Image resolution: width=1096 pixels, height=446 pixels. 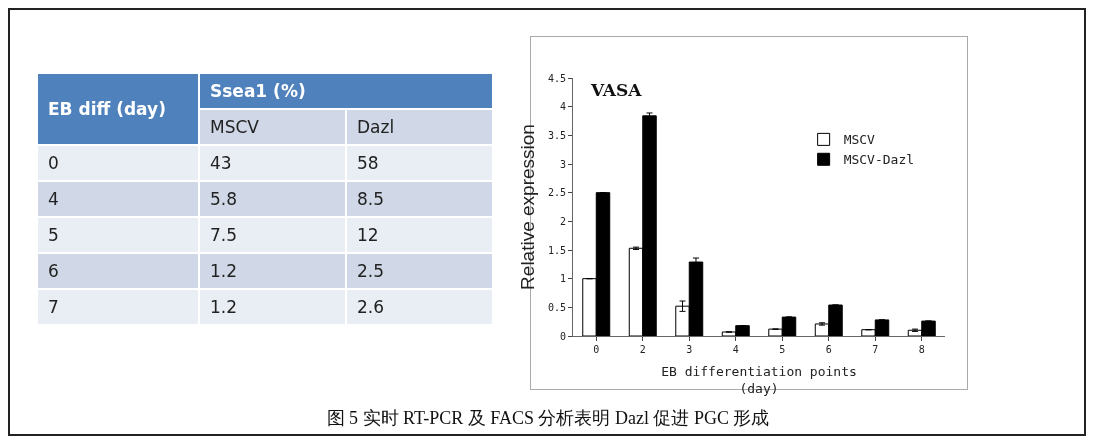 I want to click on x-tick-label: 4, so click(x=735, y=349).